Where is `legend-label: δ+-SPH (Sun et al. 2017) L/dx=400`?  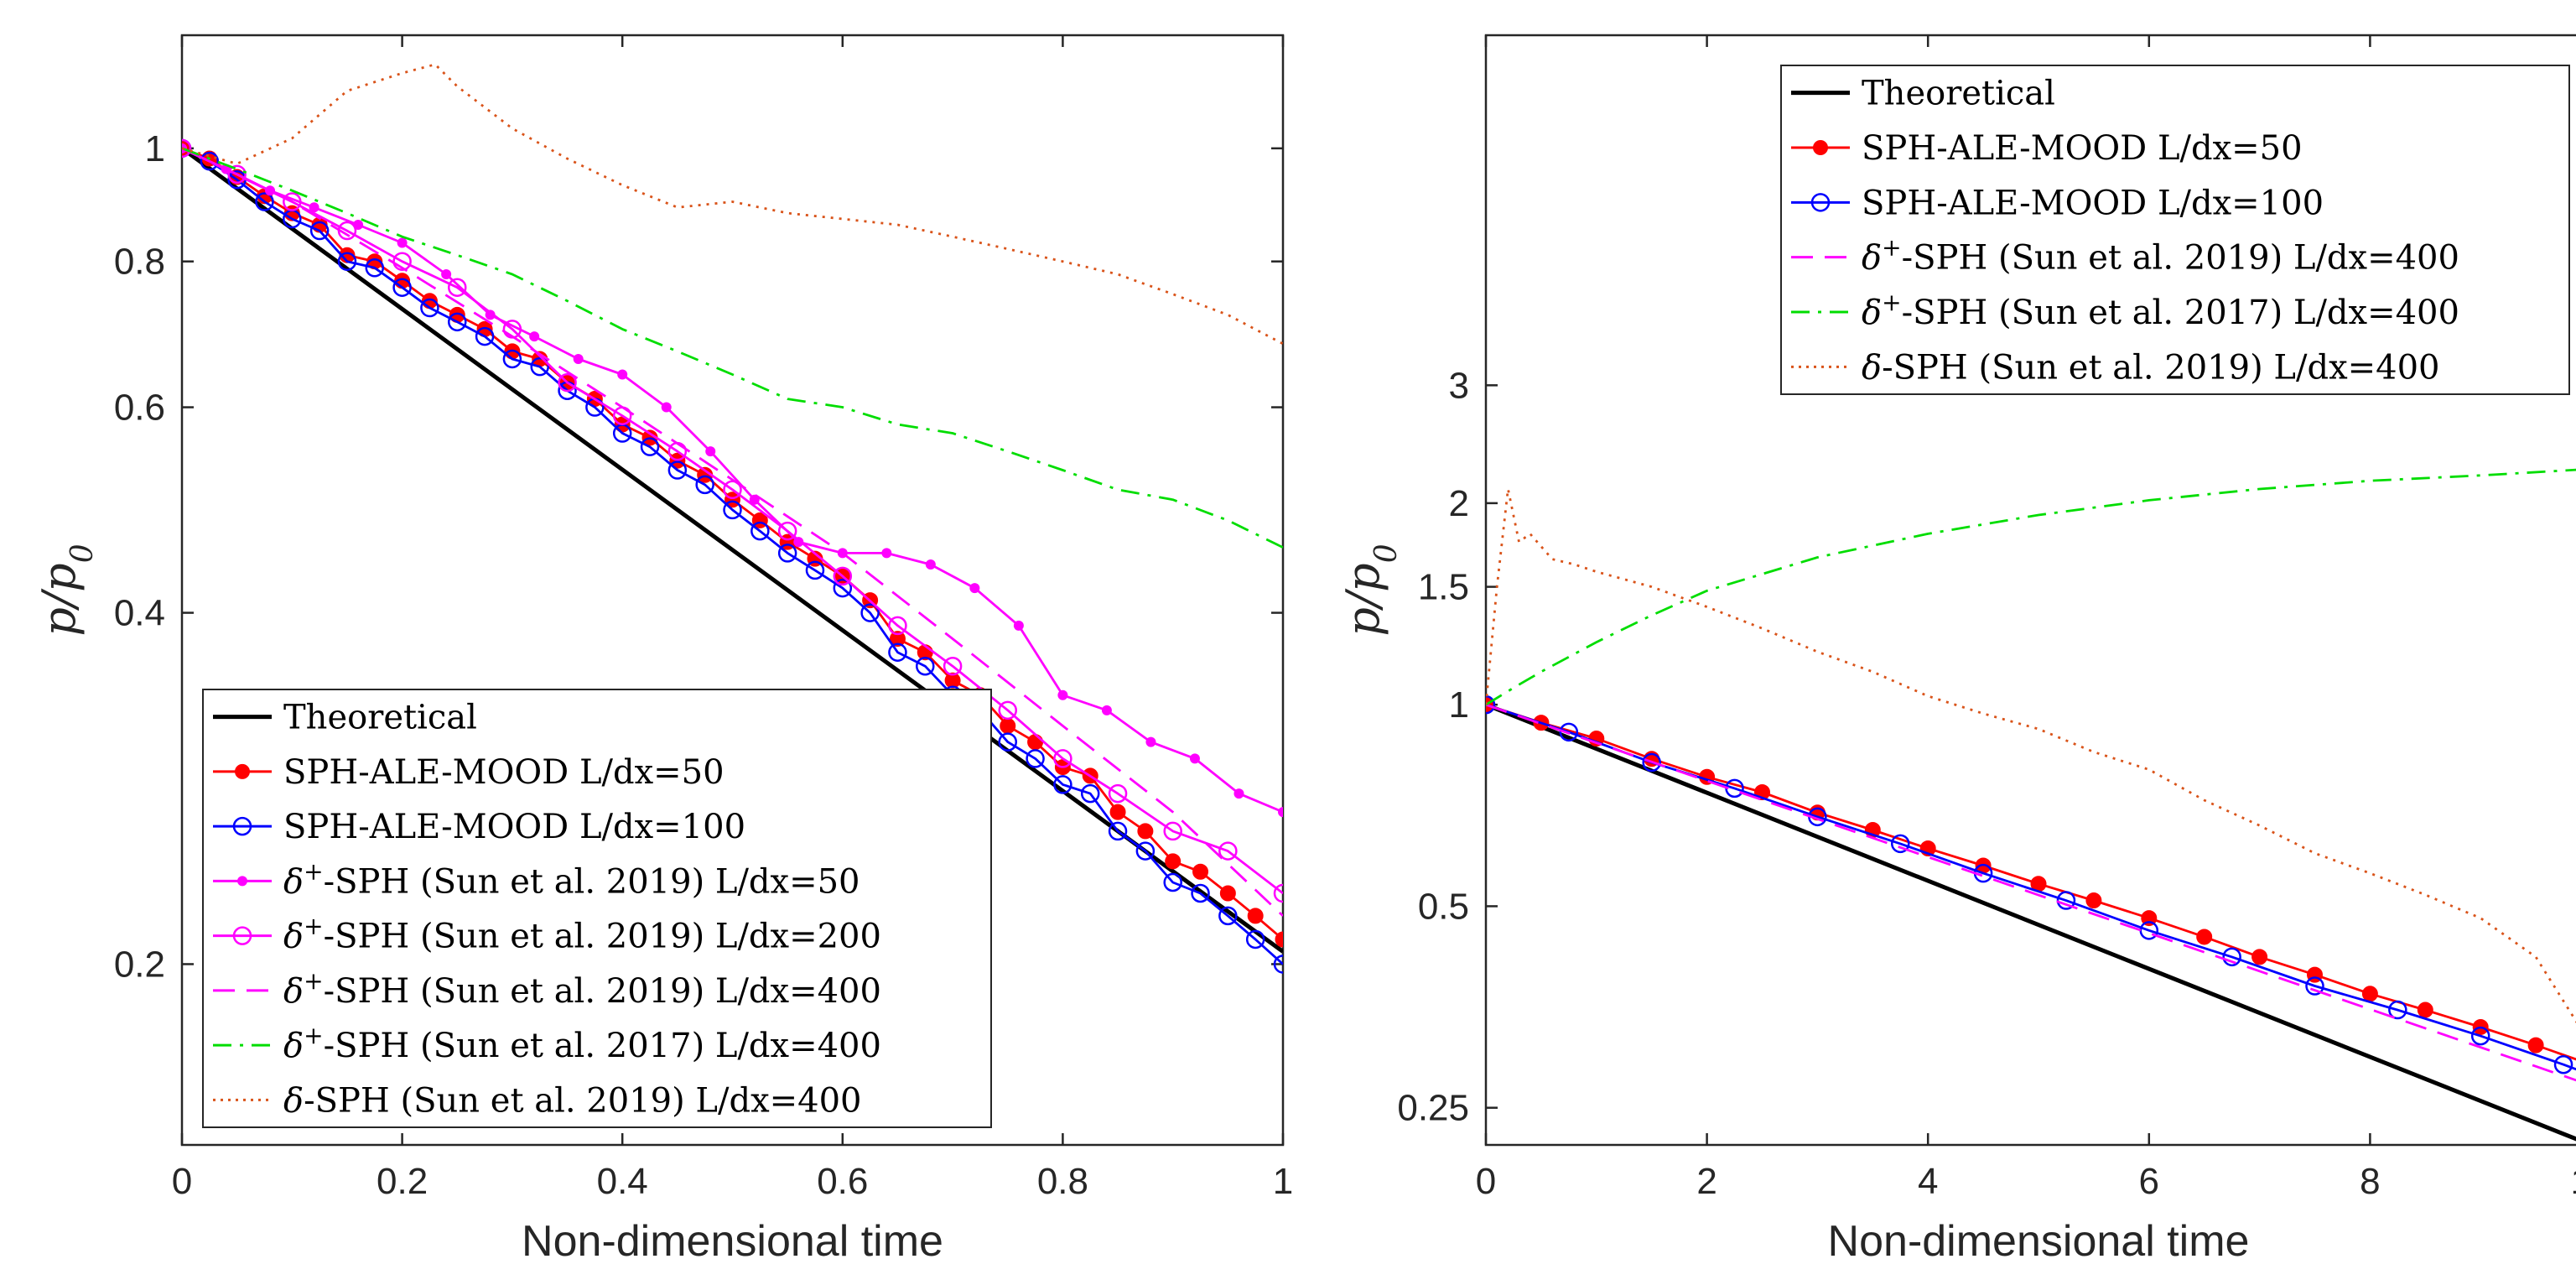
legend-label: δ+-SPH (Sun et al. 2017) L/dx=400 is located at coordinates (2160, 311).